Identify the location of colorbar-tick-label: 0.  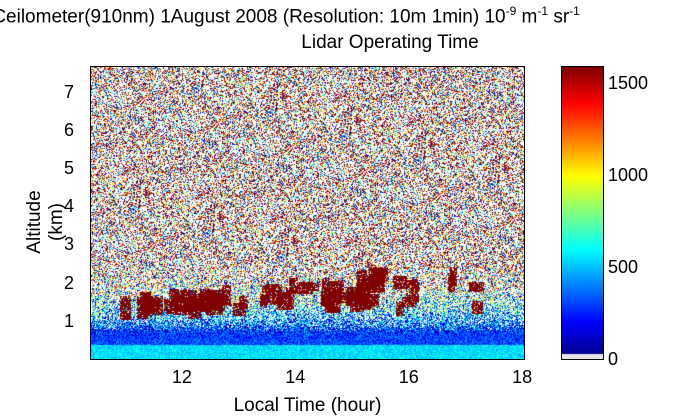
(613, 359).